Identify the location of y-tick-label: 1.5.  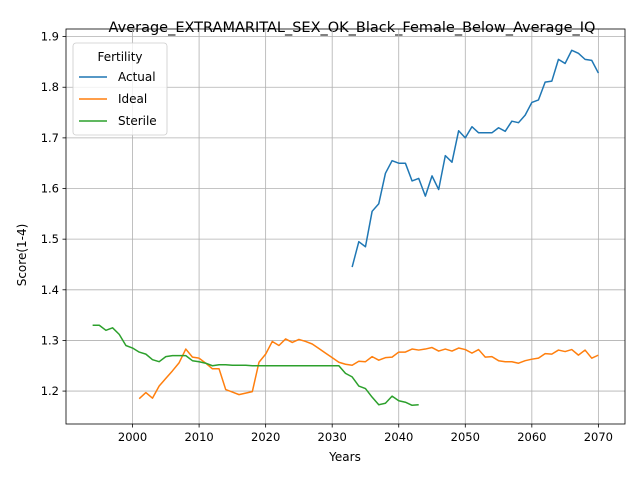
(50, 239).